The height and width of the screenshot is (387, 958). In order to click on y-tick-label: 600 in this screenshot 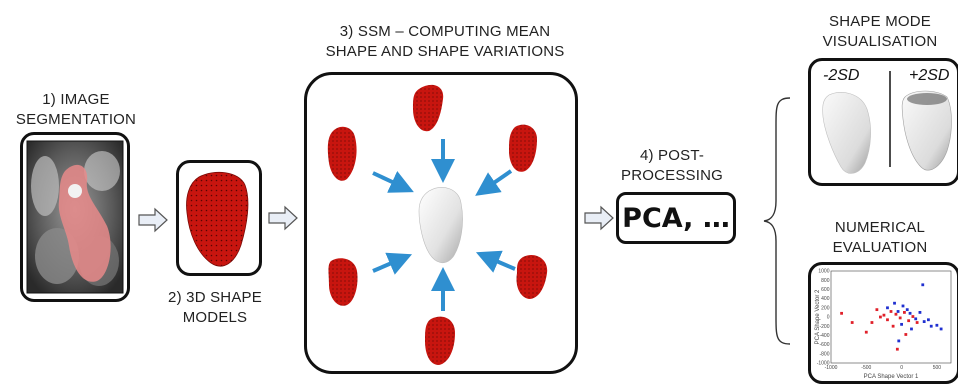, I will do `click(825, 290)`.